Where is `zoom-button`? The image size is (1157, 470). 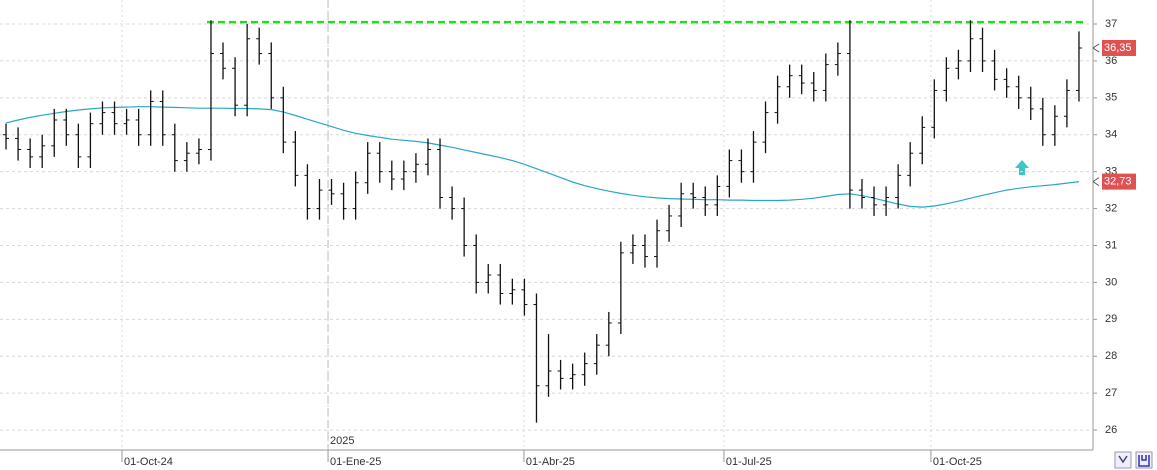
zoom-button is located at coordinates (1123, 460).